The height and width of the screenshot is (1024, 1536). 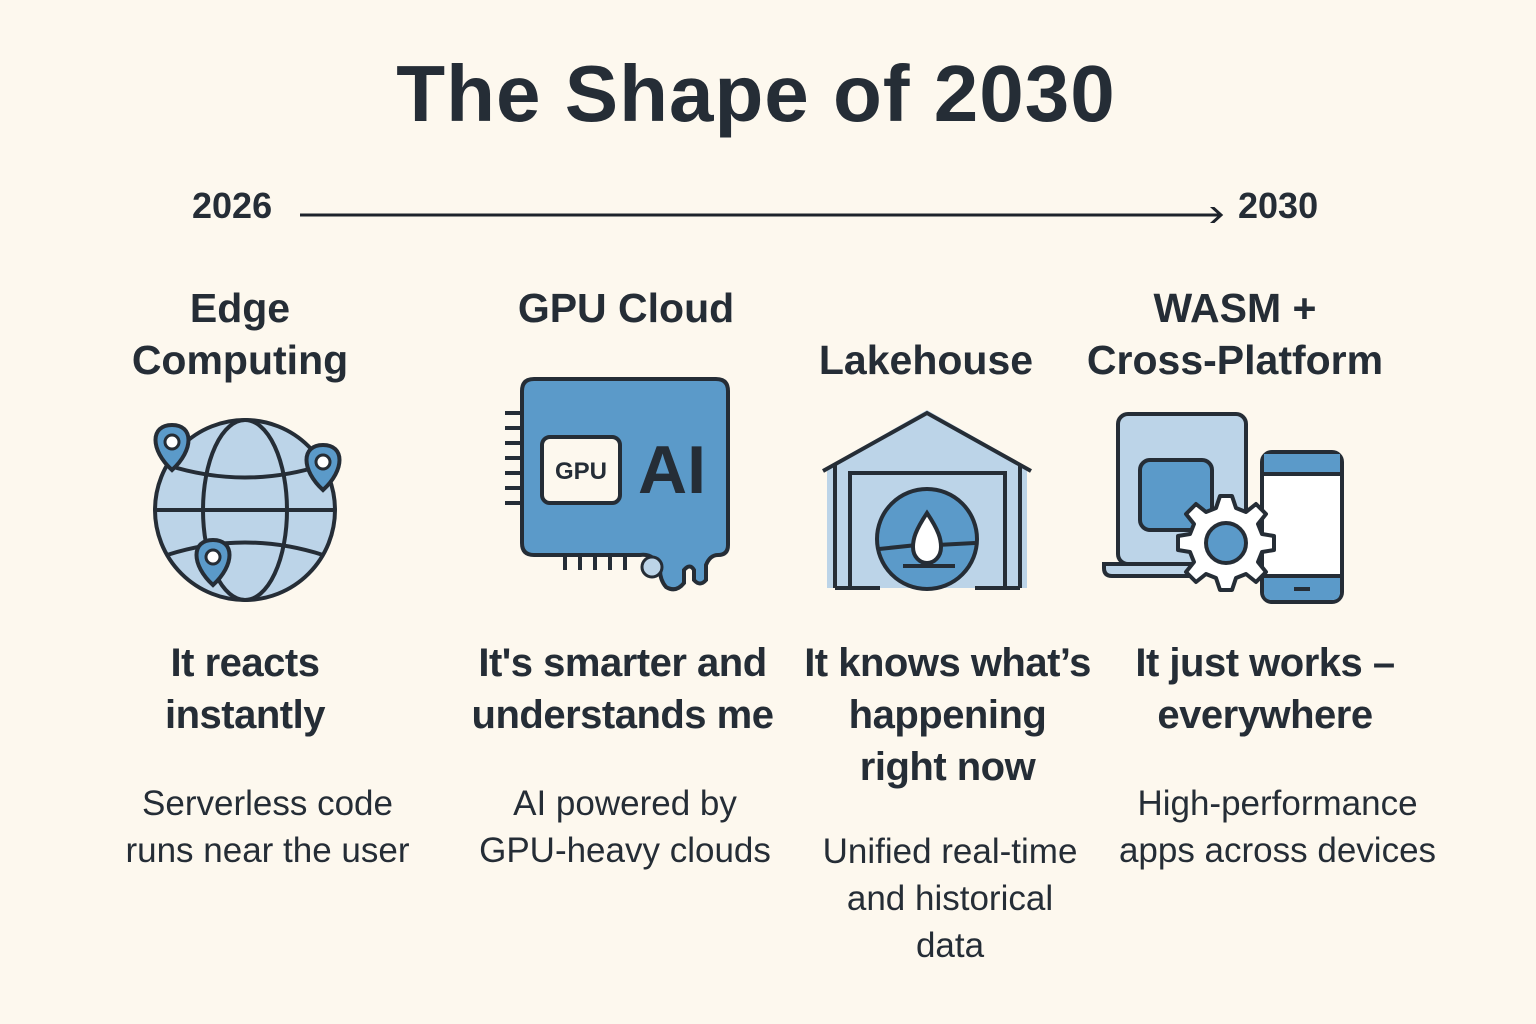 I want to click on description-line: data, so click(x=950, y=945).